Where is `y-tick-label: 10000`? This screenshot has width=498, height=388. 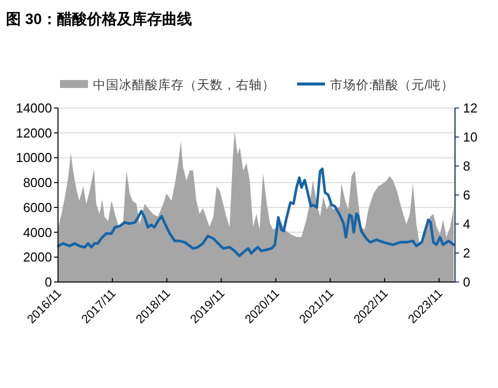
y-tick-label: 10000 is located at coordinates (34, 158).